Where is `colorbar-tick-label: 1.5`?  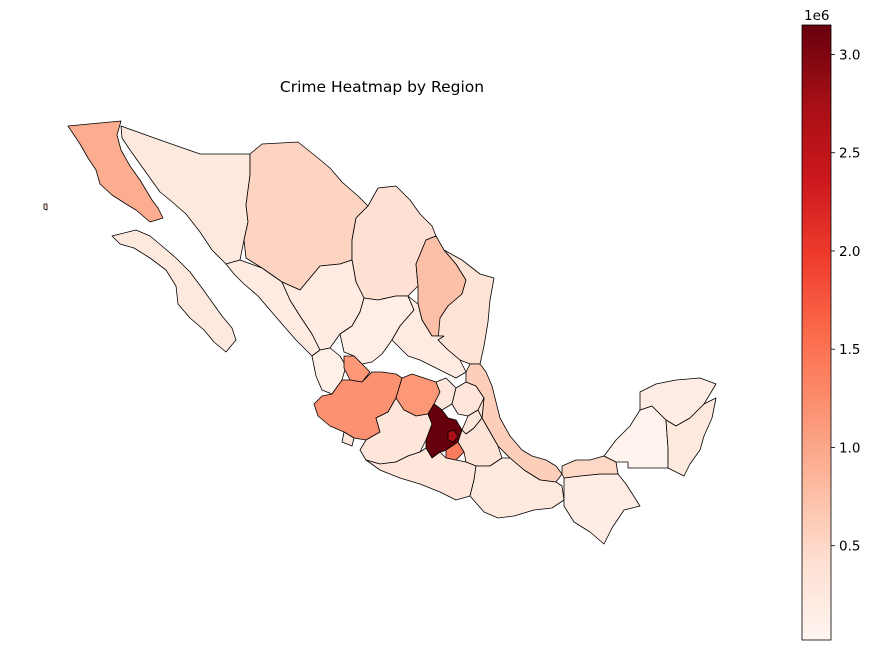
colorbar-tick-label: 1.5 is located at coordinates (849, 350).